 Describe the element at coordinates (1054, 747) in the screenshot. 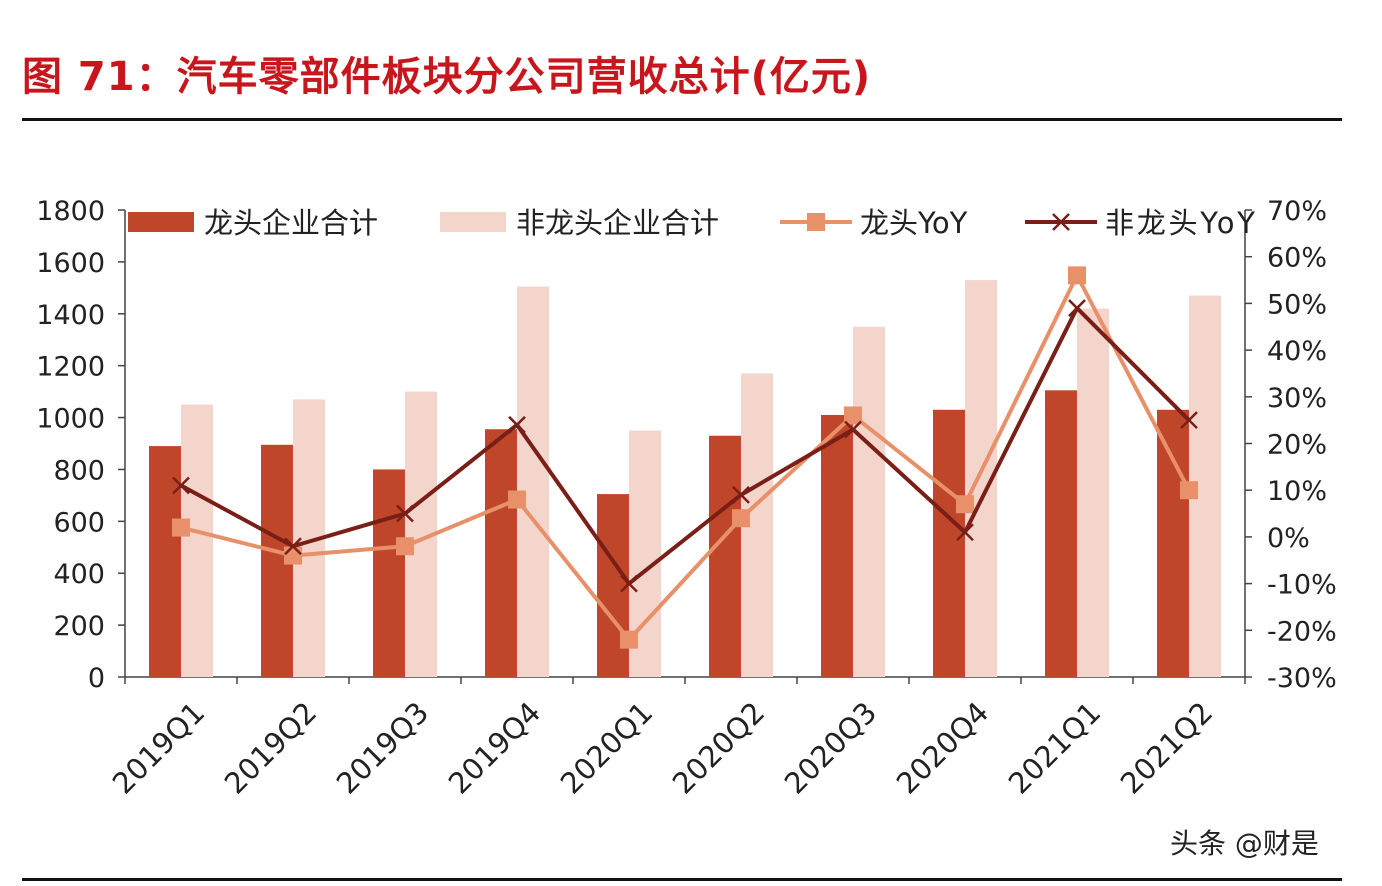

I see `x-tick-label: 2021Q1` at that location.